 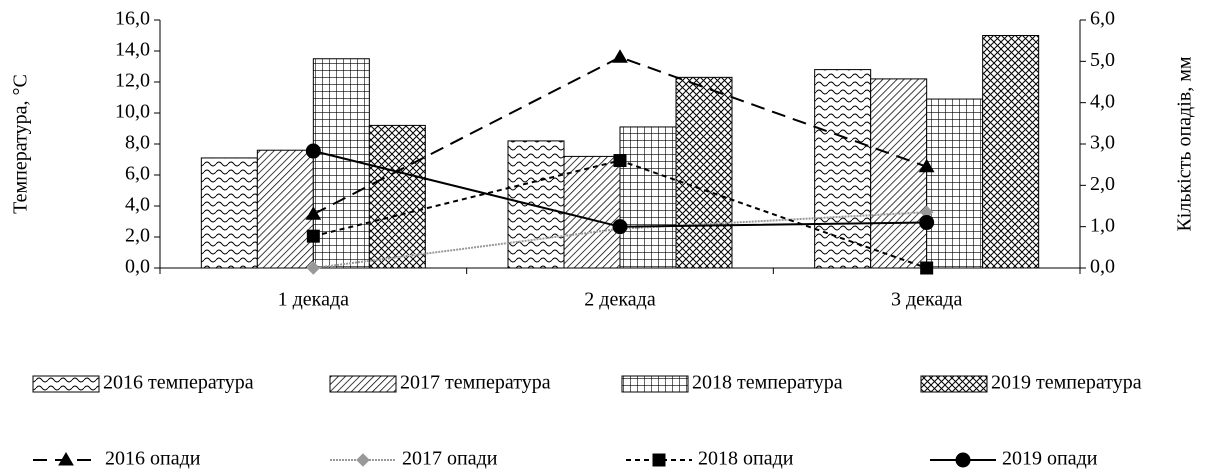 I want to click on legend-label: 2018 температура, so click(x=767, y=383).